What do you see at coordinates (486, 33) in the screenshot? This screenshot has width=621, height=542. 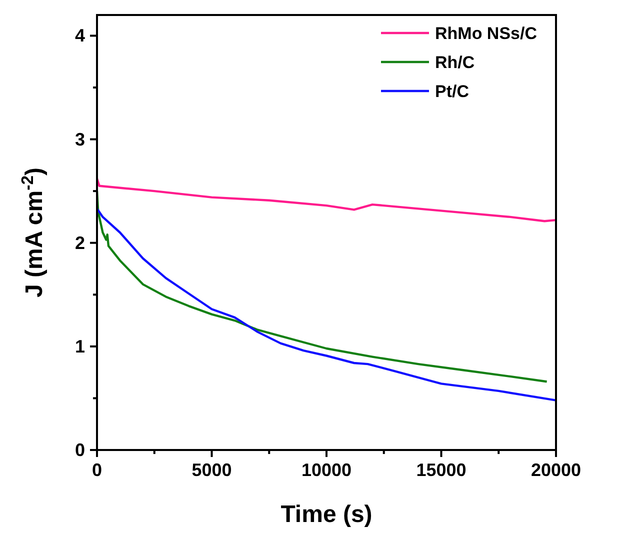 I see `legend-label: RhMo NSs/C` at bounding box center [486, 33].